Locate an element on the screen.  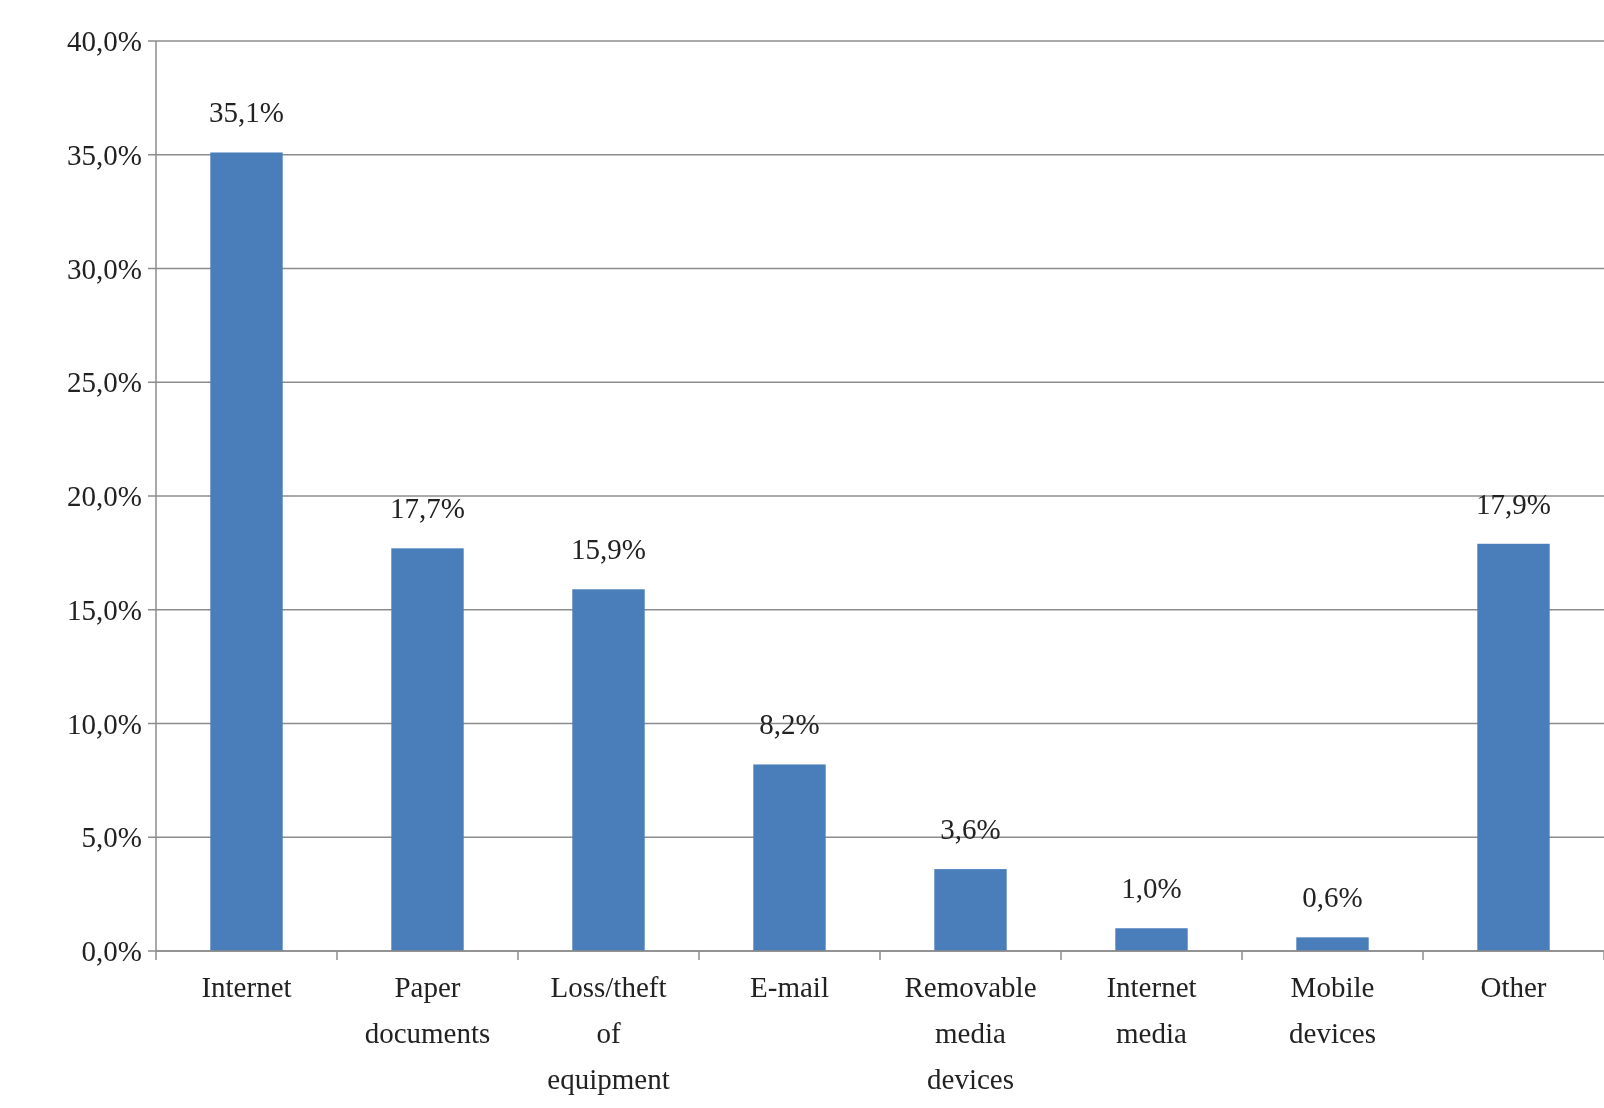
x-tick-label: E-mail is located at coordinates (789, 987).